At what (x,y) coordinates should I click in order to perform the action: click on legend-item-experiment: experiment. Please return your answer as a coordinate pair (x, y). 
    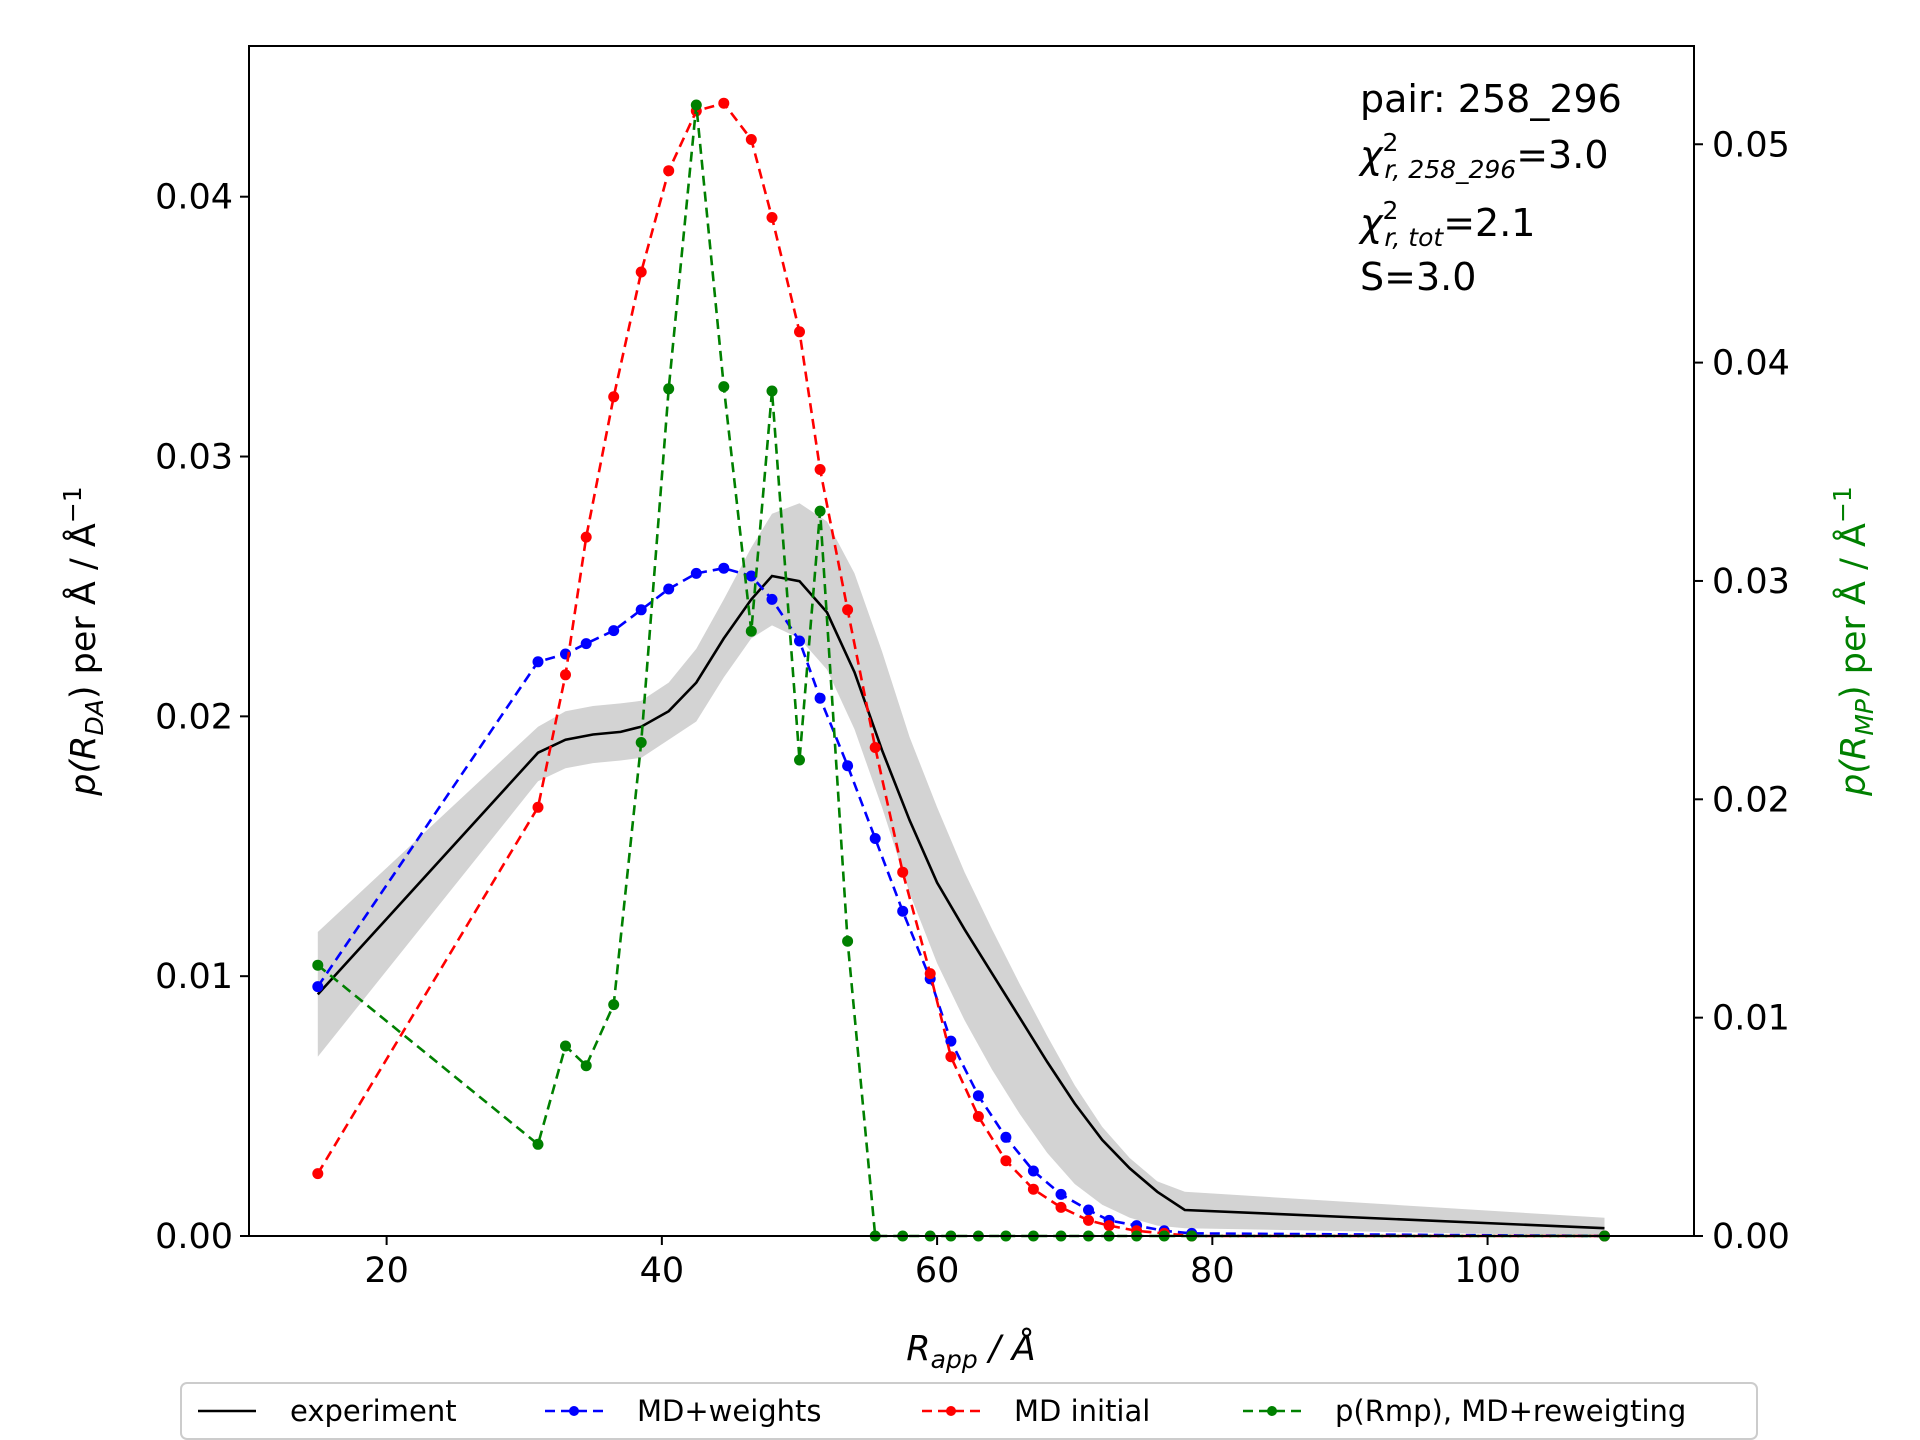
    Looking at the image, I should click on (327, 1411).